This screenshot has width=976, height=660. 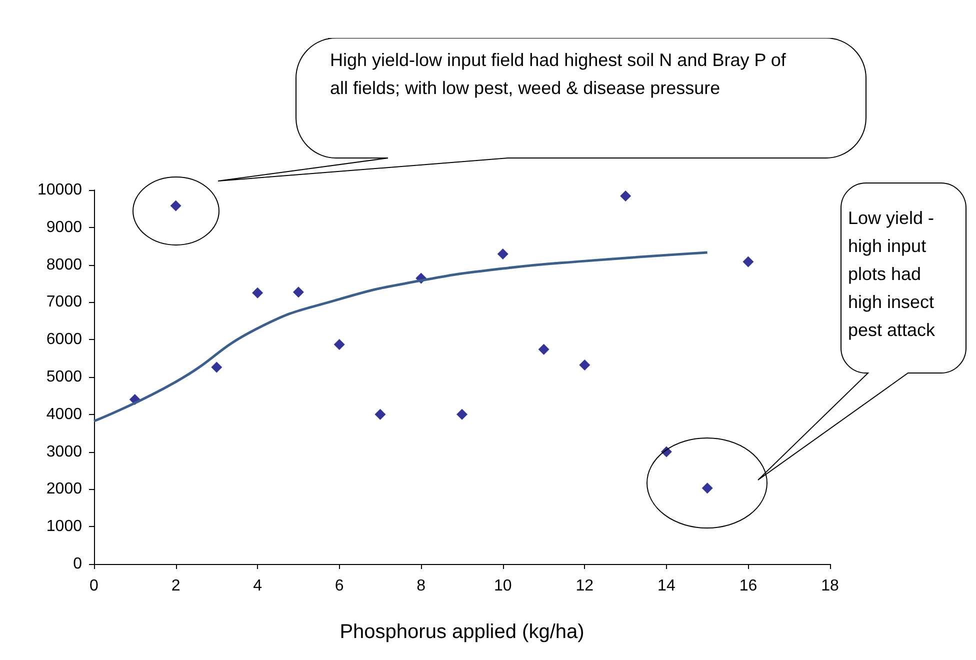 What do you see at coordinates (64, 265) in the screenshot?
I see `y-tick-label: 8000` at bounding box center [64, 265].